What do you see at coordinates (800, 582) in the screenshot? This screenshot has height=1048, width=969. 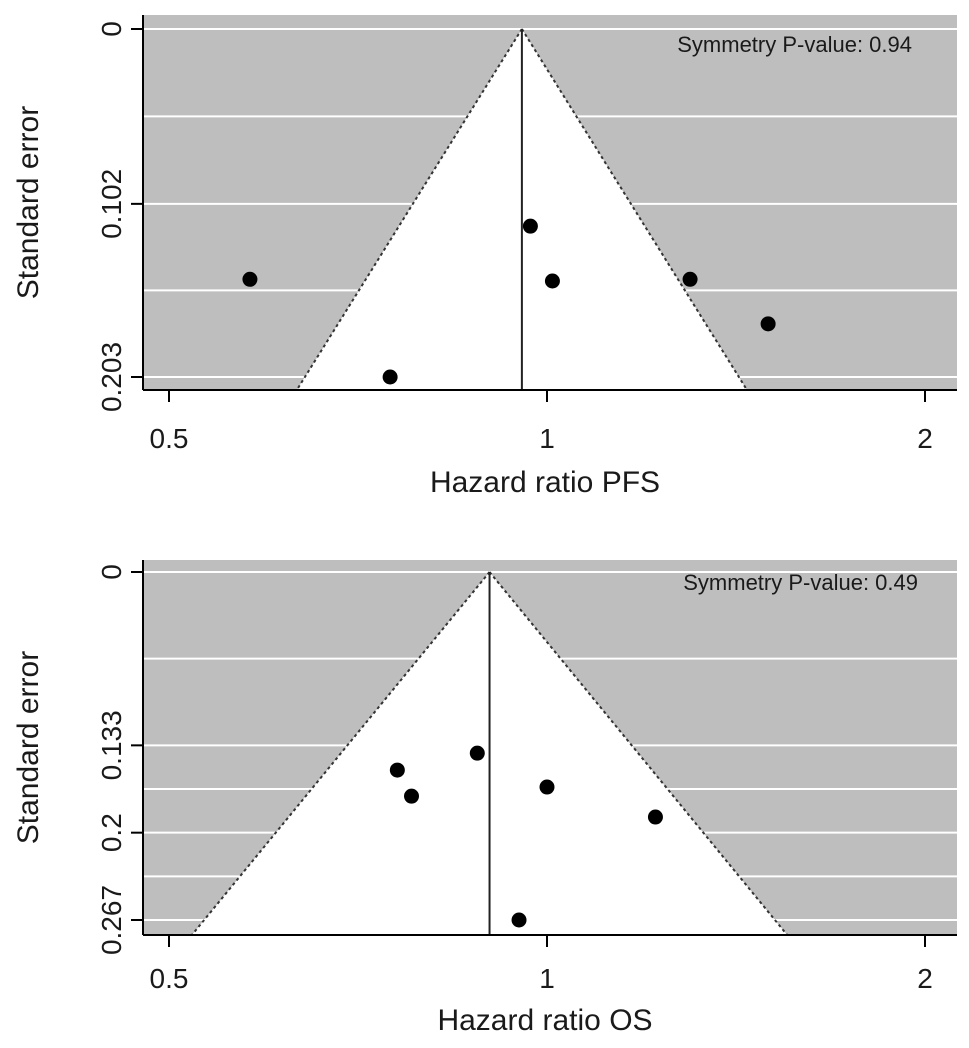 I see `symmetry-p-value-annotation: Symmetry P-value: 0.49` at bounding box center [800, 582].